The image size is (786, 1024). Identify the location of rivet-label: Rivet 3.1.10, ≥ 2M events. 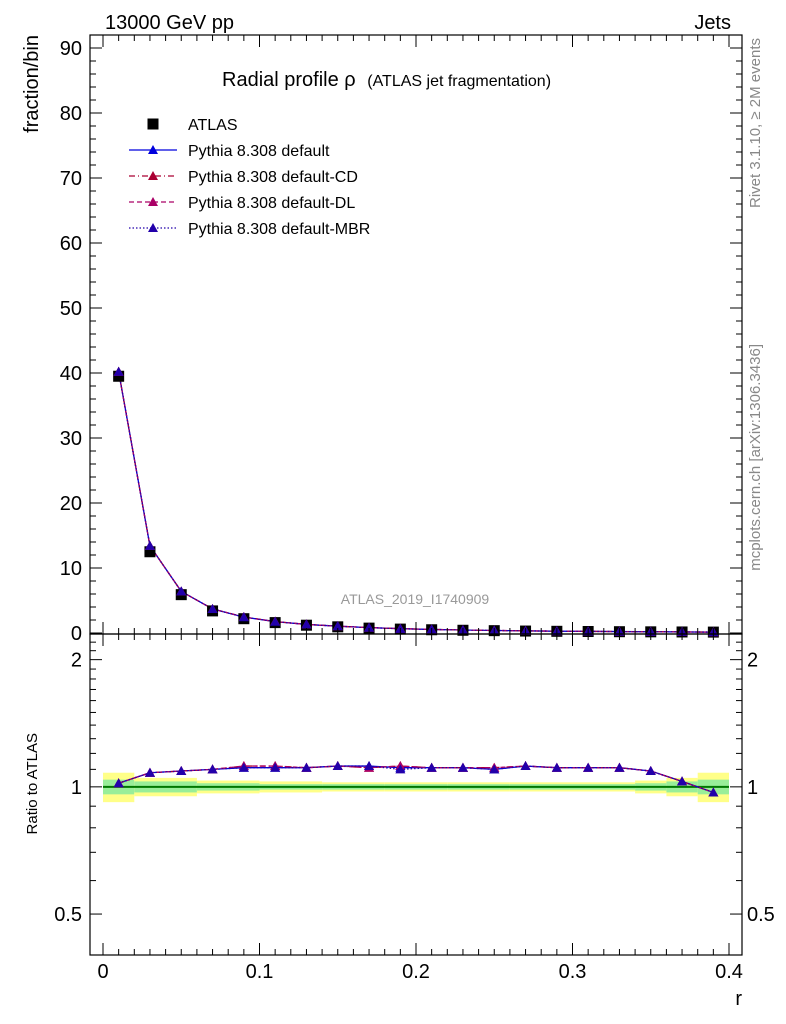
(755, 123).